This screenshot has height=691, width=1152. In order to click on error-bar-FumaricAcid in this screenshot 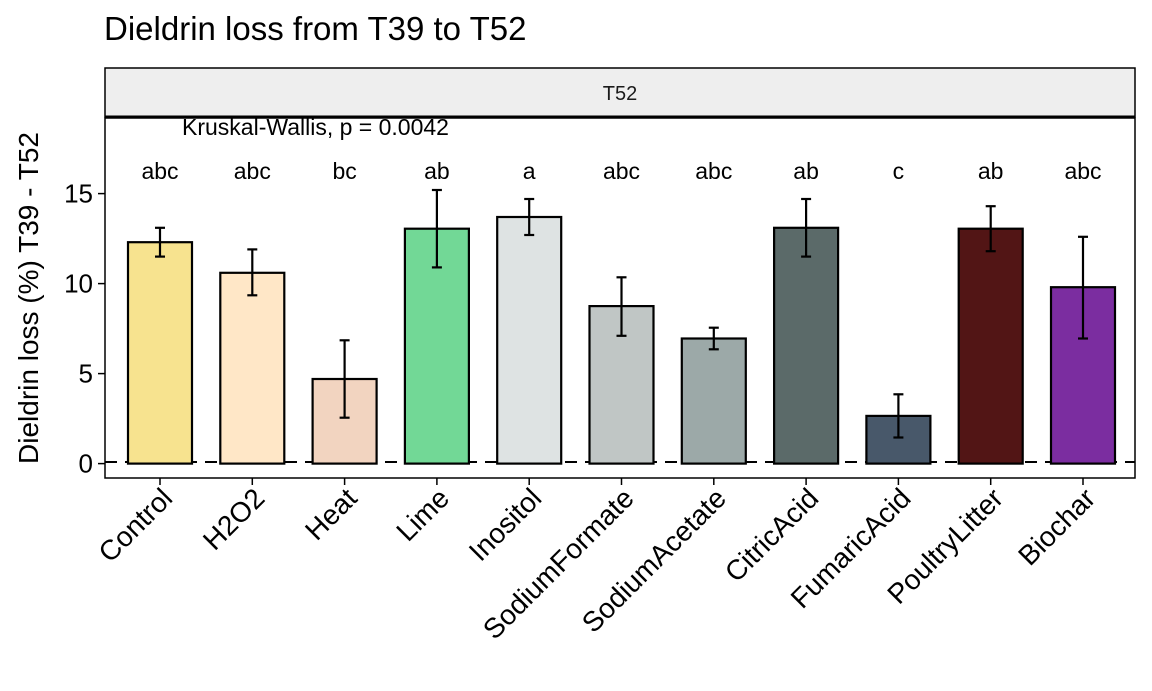, I will do `click(898, 416)`.